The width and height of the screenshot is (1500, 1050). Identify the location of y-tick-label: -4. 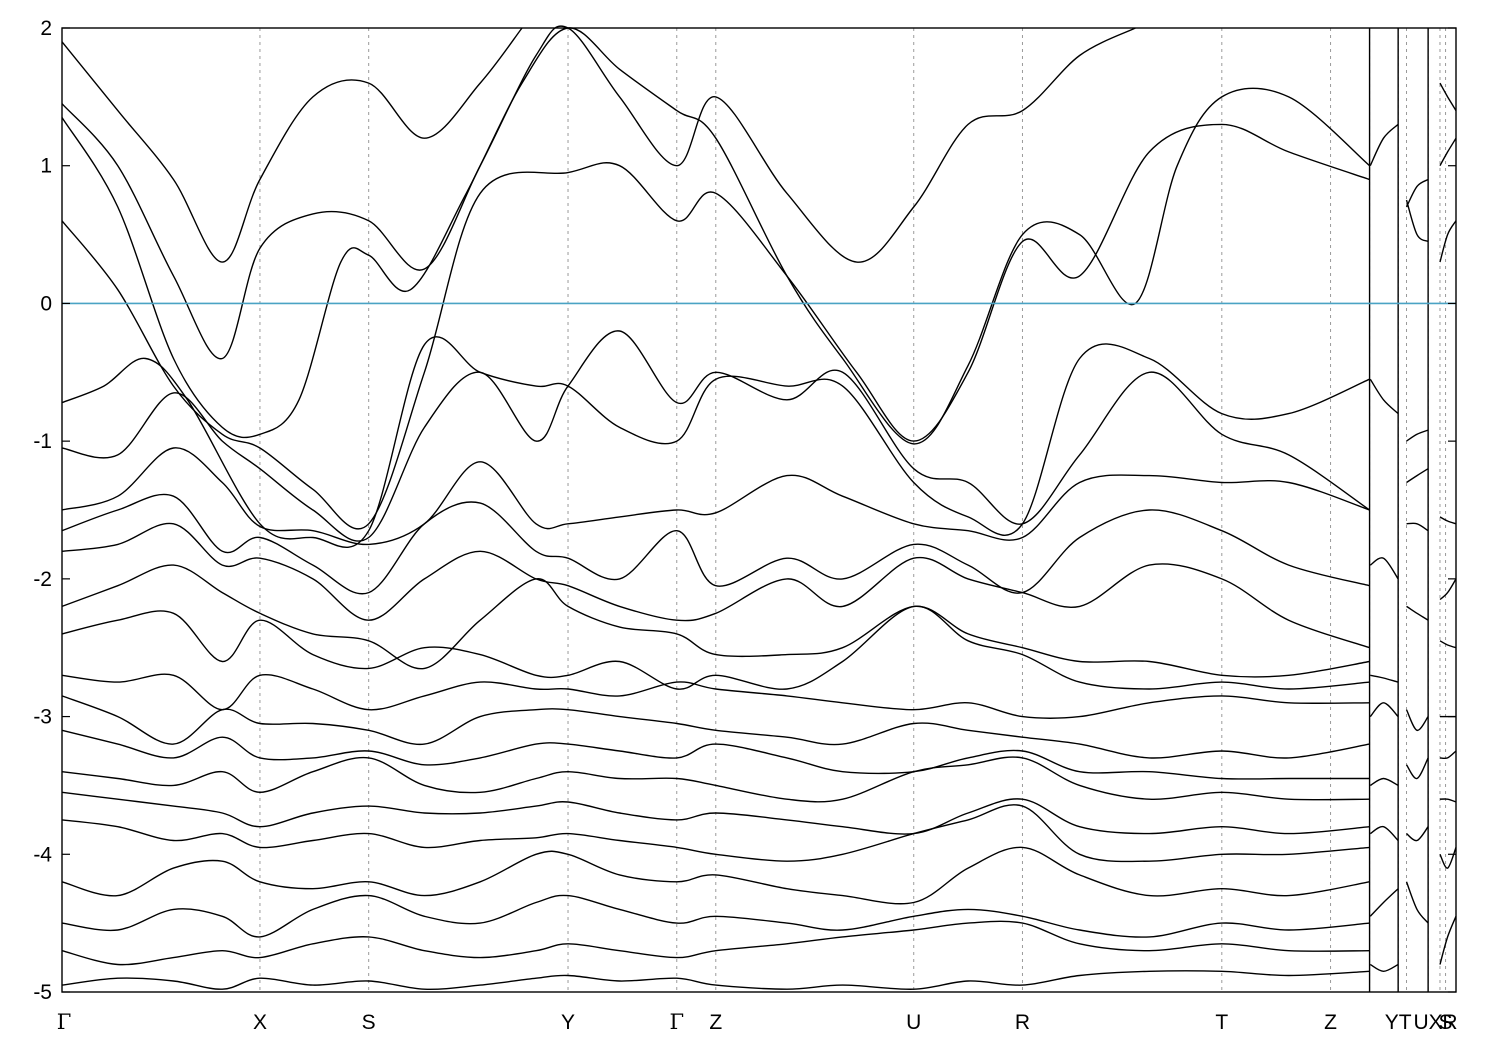
(42, 854).